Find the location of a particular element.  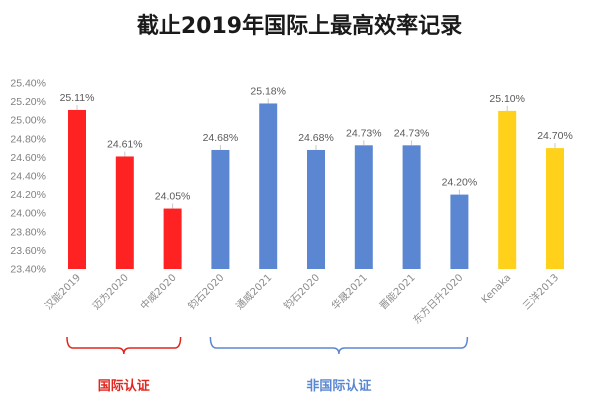

y-tick-label: 23.40% is located at coordinates (28, 270).